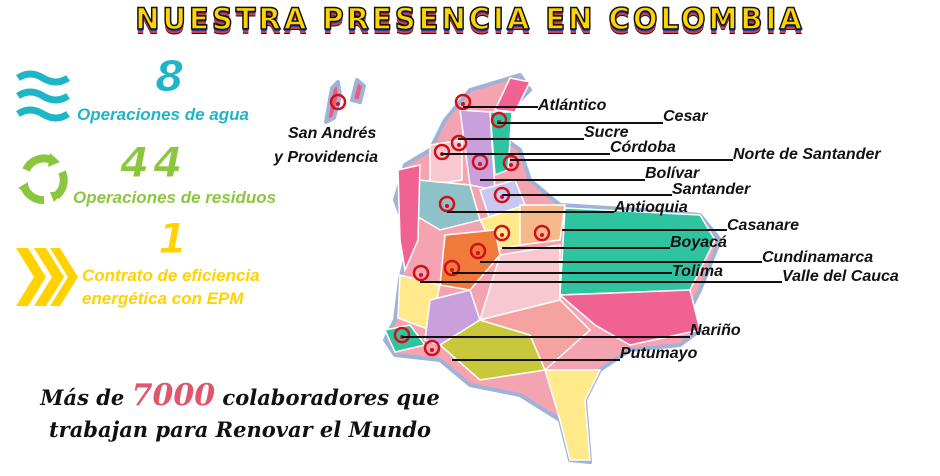  What do you see at coordinates (240, 429) in the screenshot?
I see `employees-line2: trabajan para Renovar el Mundo` at bounding box center [240, 429].